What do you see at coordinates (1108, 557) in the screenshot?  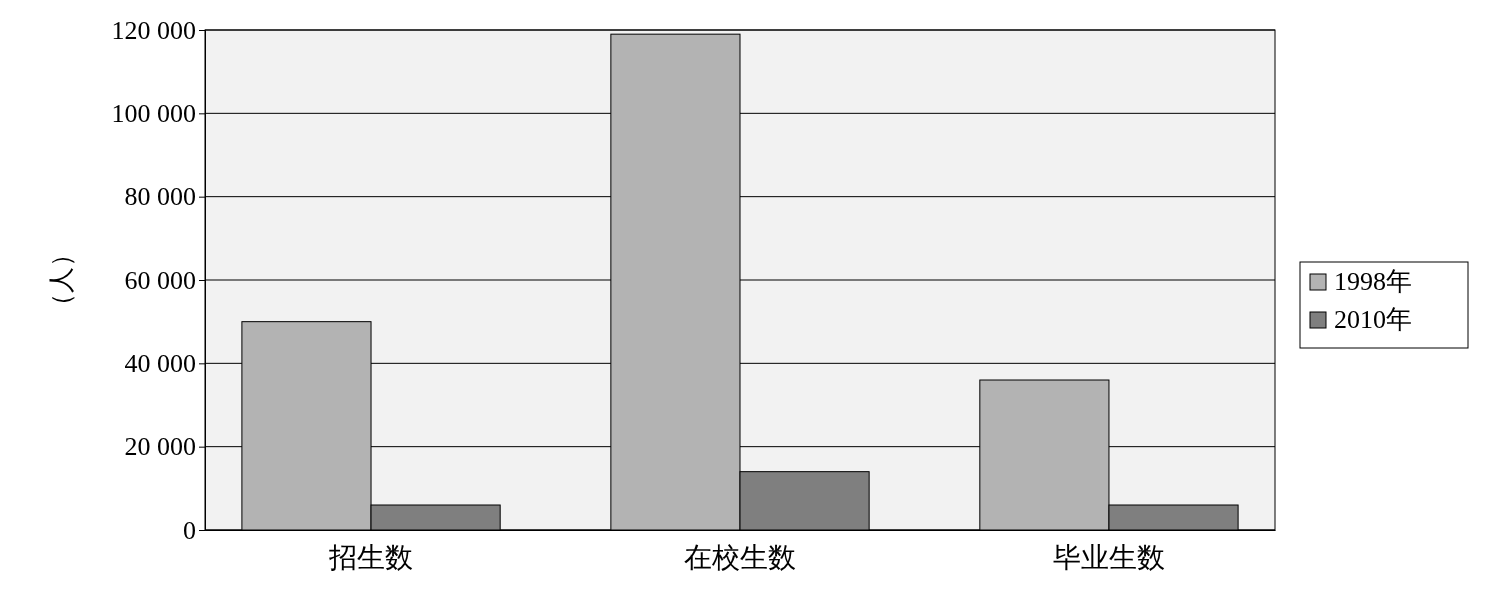 I see `x-tick-label: 毕业生数` at bounding box center [1108, 557].